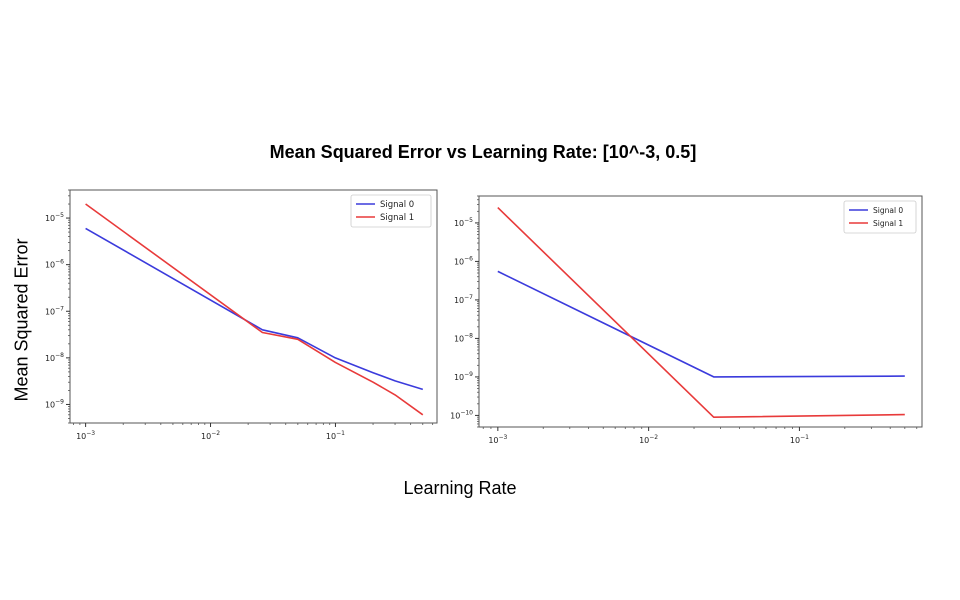 The image size is (960, 600). Describe the element at coordinates (335, 435) in the screenshot. I see `x-tick-label: 10⁻¹` at that location.